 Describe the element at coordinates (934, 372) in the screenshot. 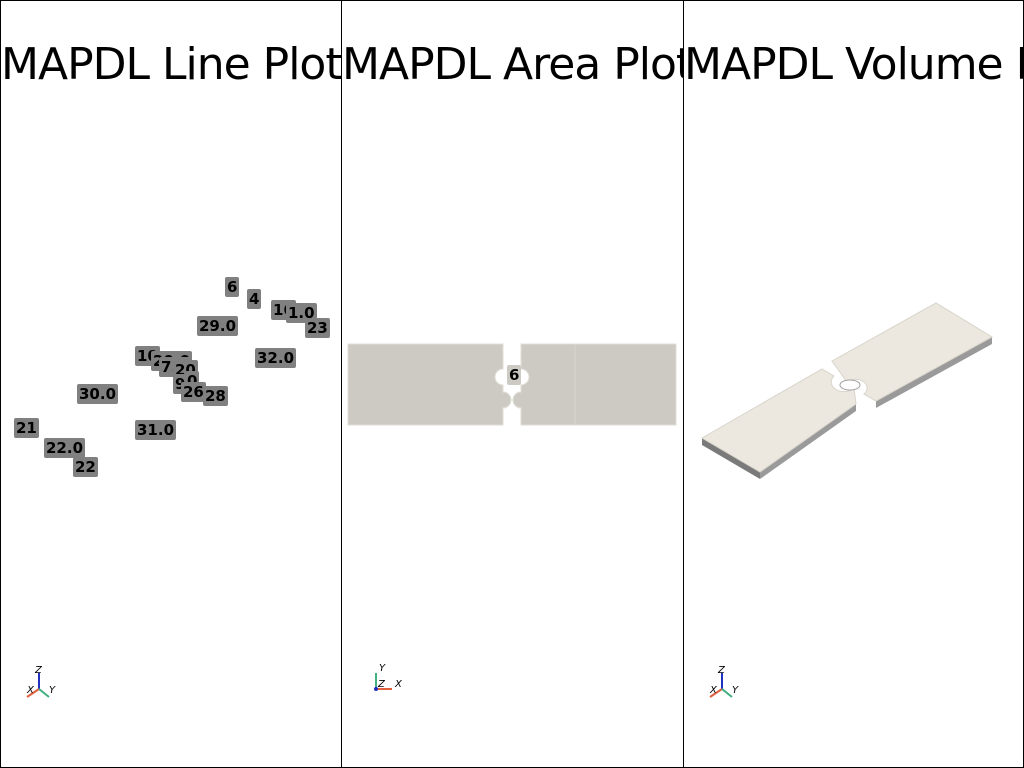

I see `right-block-side-right` at that location.